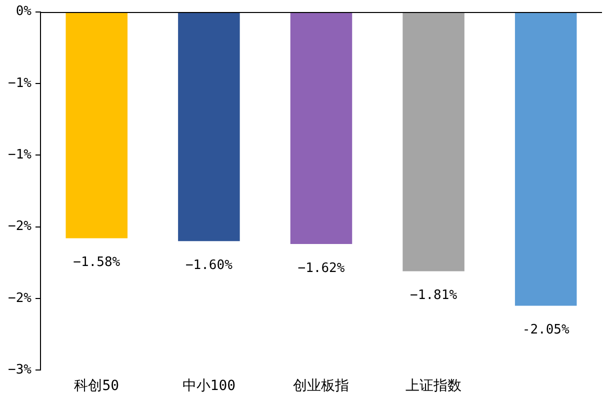  Describe the element at coordinates (209, 386) in the screenshot. I see `x-tick-label: 中小100` at that location.